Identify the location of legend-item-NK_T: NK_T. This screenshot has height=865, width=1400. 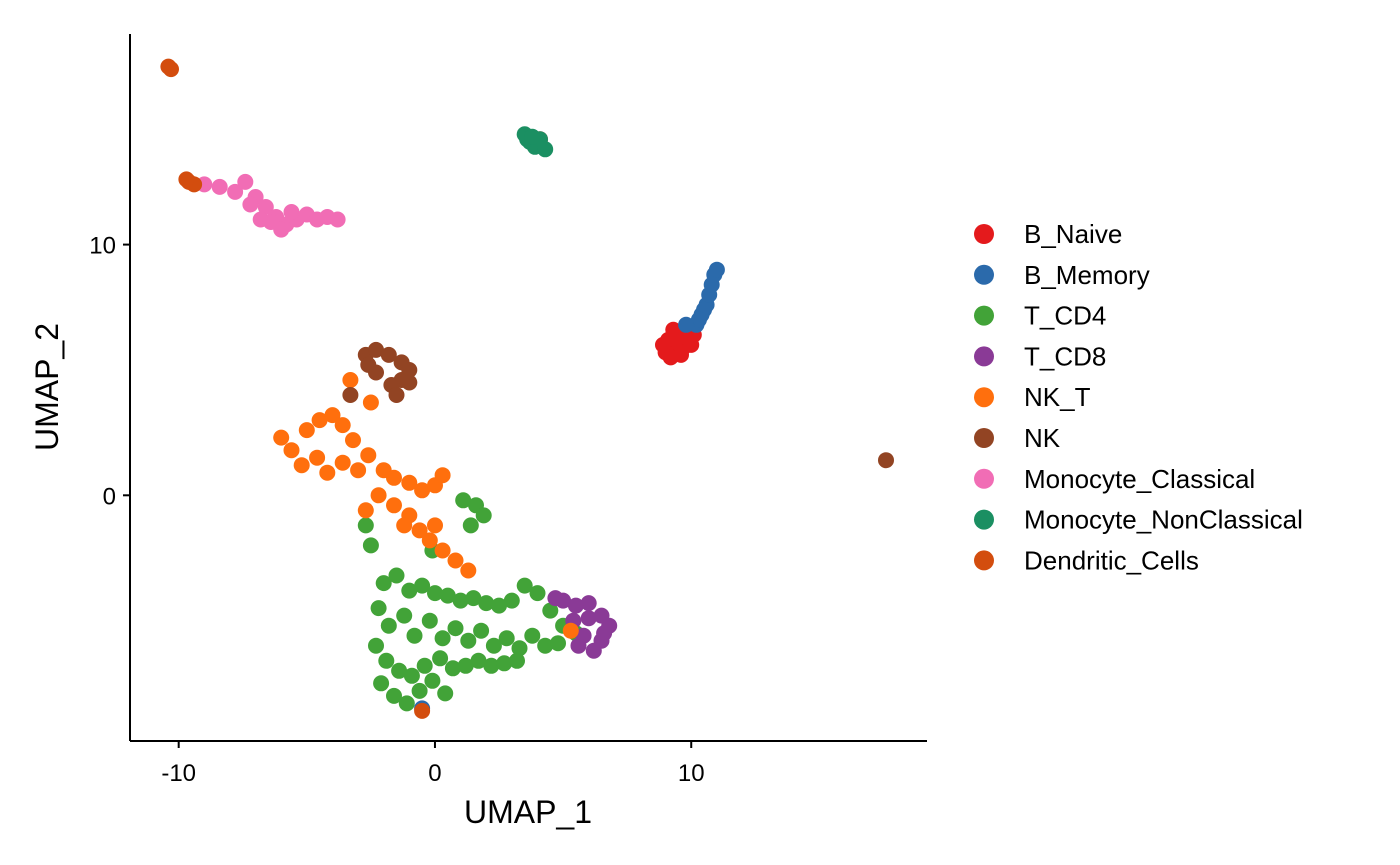
(1032, 397).